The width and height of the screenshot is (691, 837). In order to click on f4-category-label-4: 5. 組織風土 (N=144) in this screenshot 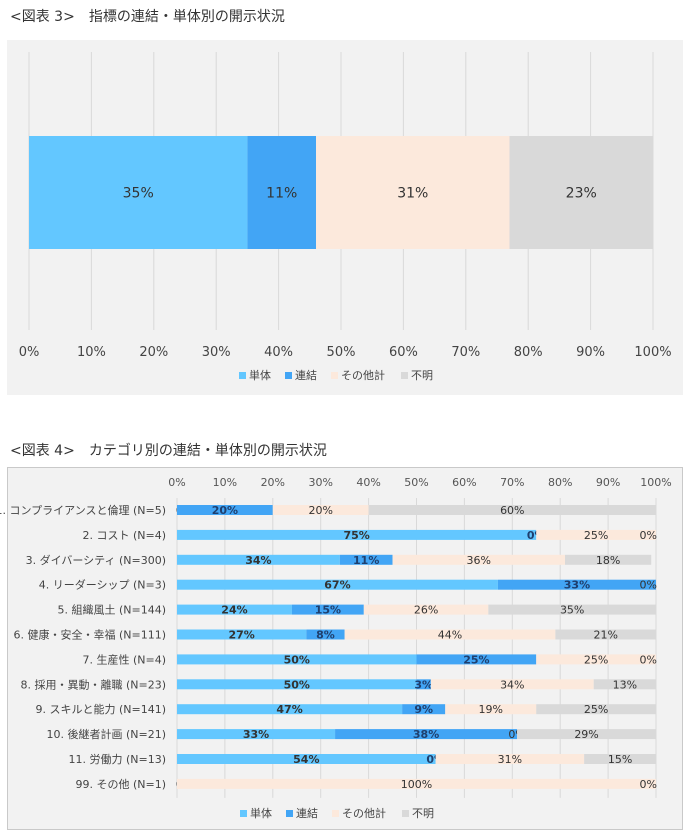, I will do `click(111, 610)`.